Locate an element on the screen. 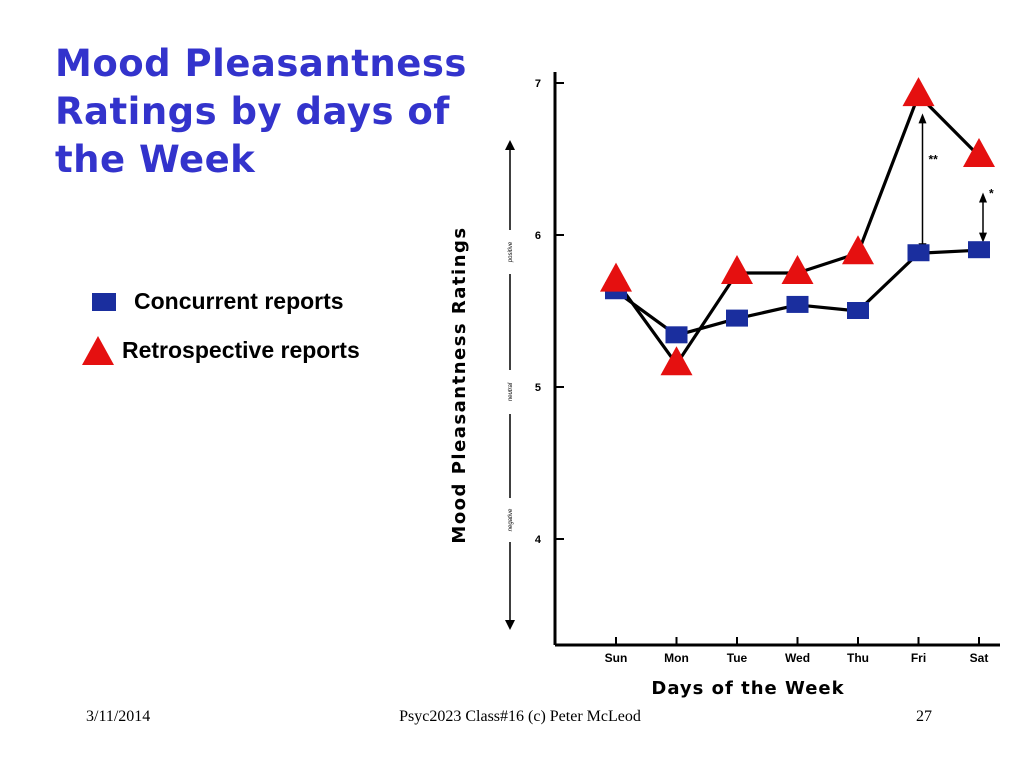  footer-center: Psyc2023 Class#16 (c) Peter McLeod is located at coordinates (520, 716).